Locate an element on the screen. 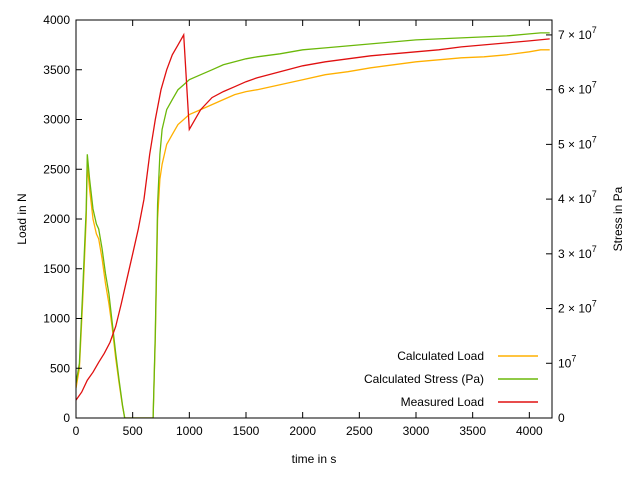  y-tick-label: 1000 is located at coordinates (56, 319).